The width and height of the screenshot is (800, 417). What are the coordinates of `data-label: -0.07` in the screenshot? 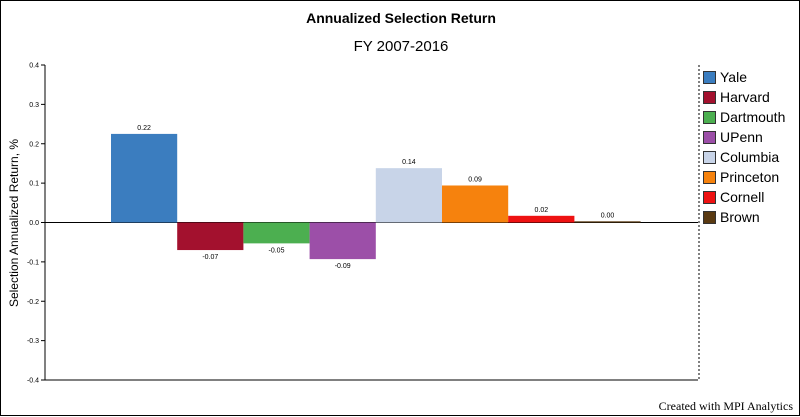 It's located at (210, 257).